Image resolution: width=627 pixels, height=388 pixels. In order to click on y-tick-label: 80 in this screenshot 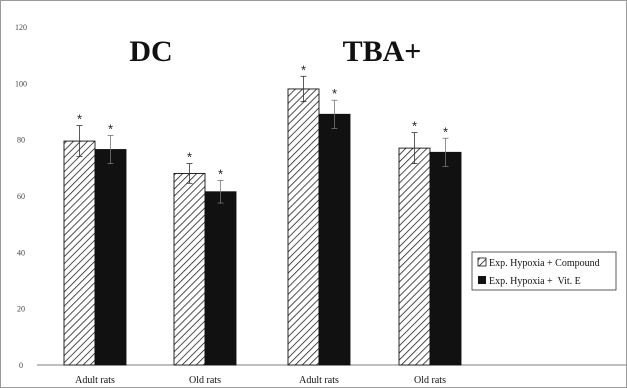, I will do `click(21, 140)`.